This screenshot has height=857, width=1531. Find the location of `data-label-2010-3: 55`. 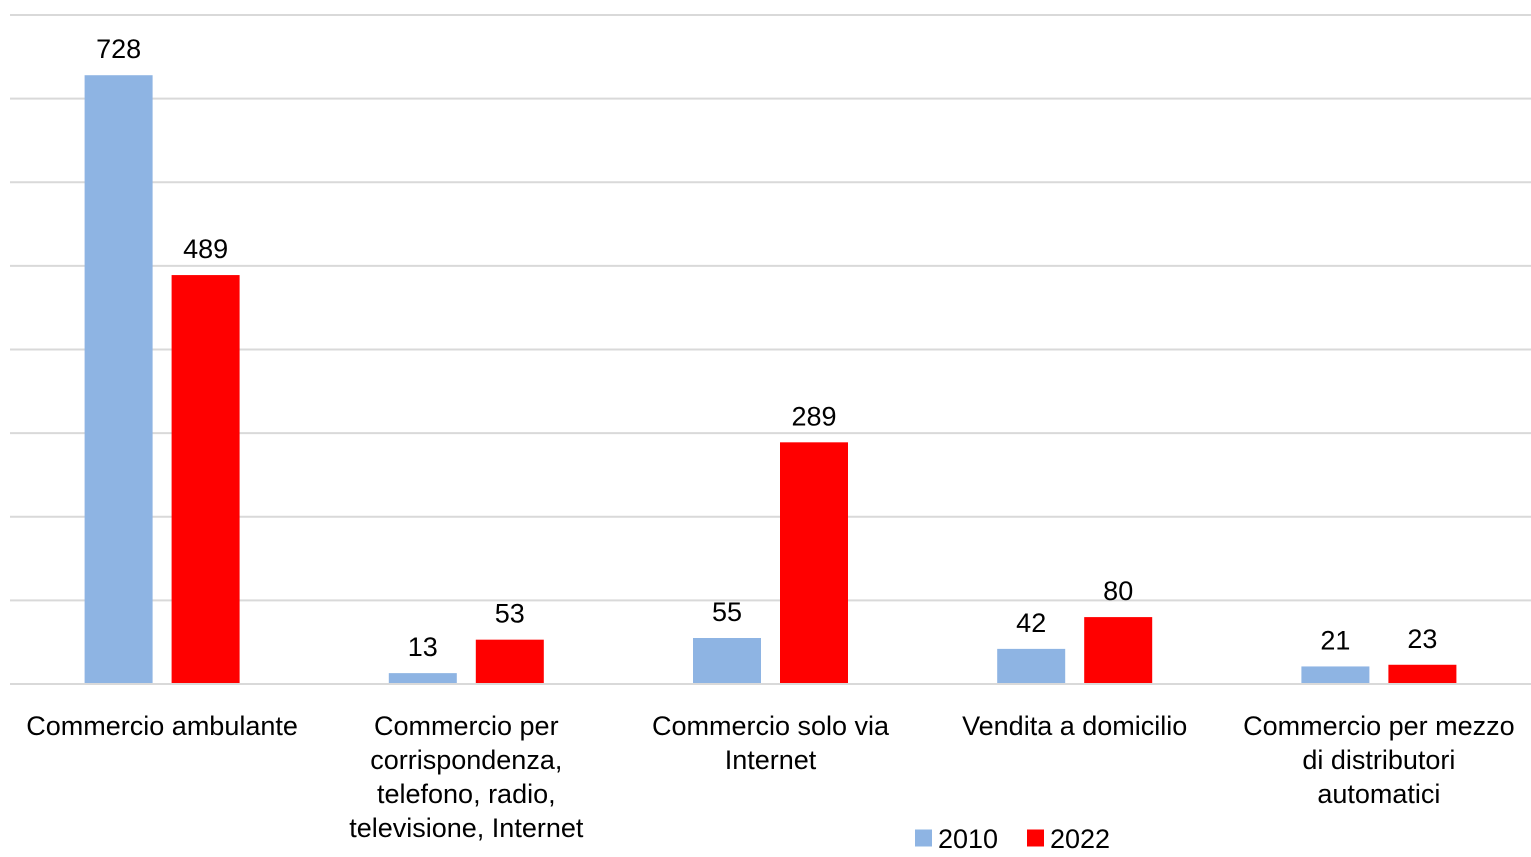

data-label-2010-3: 55 is located at coordinates (727, 612).